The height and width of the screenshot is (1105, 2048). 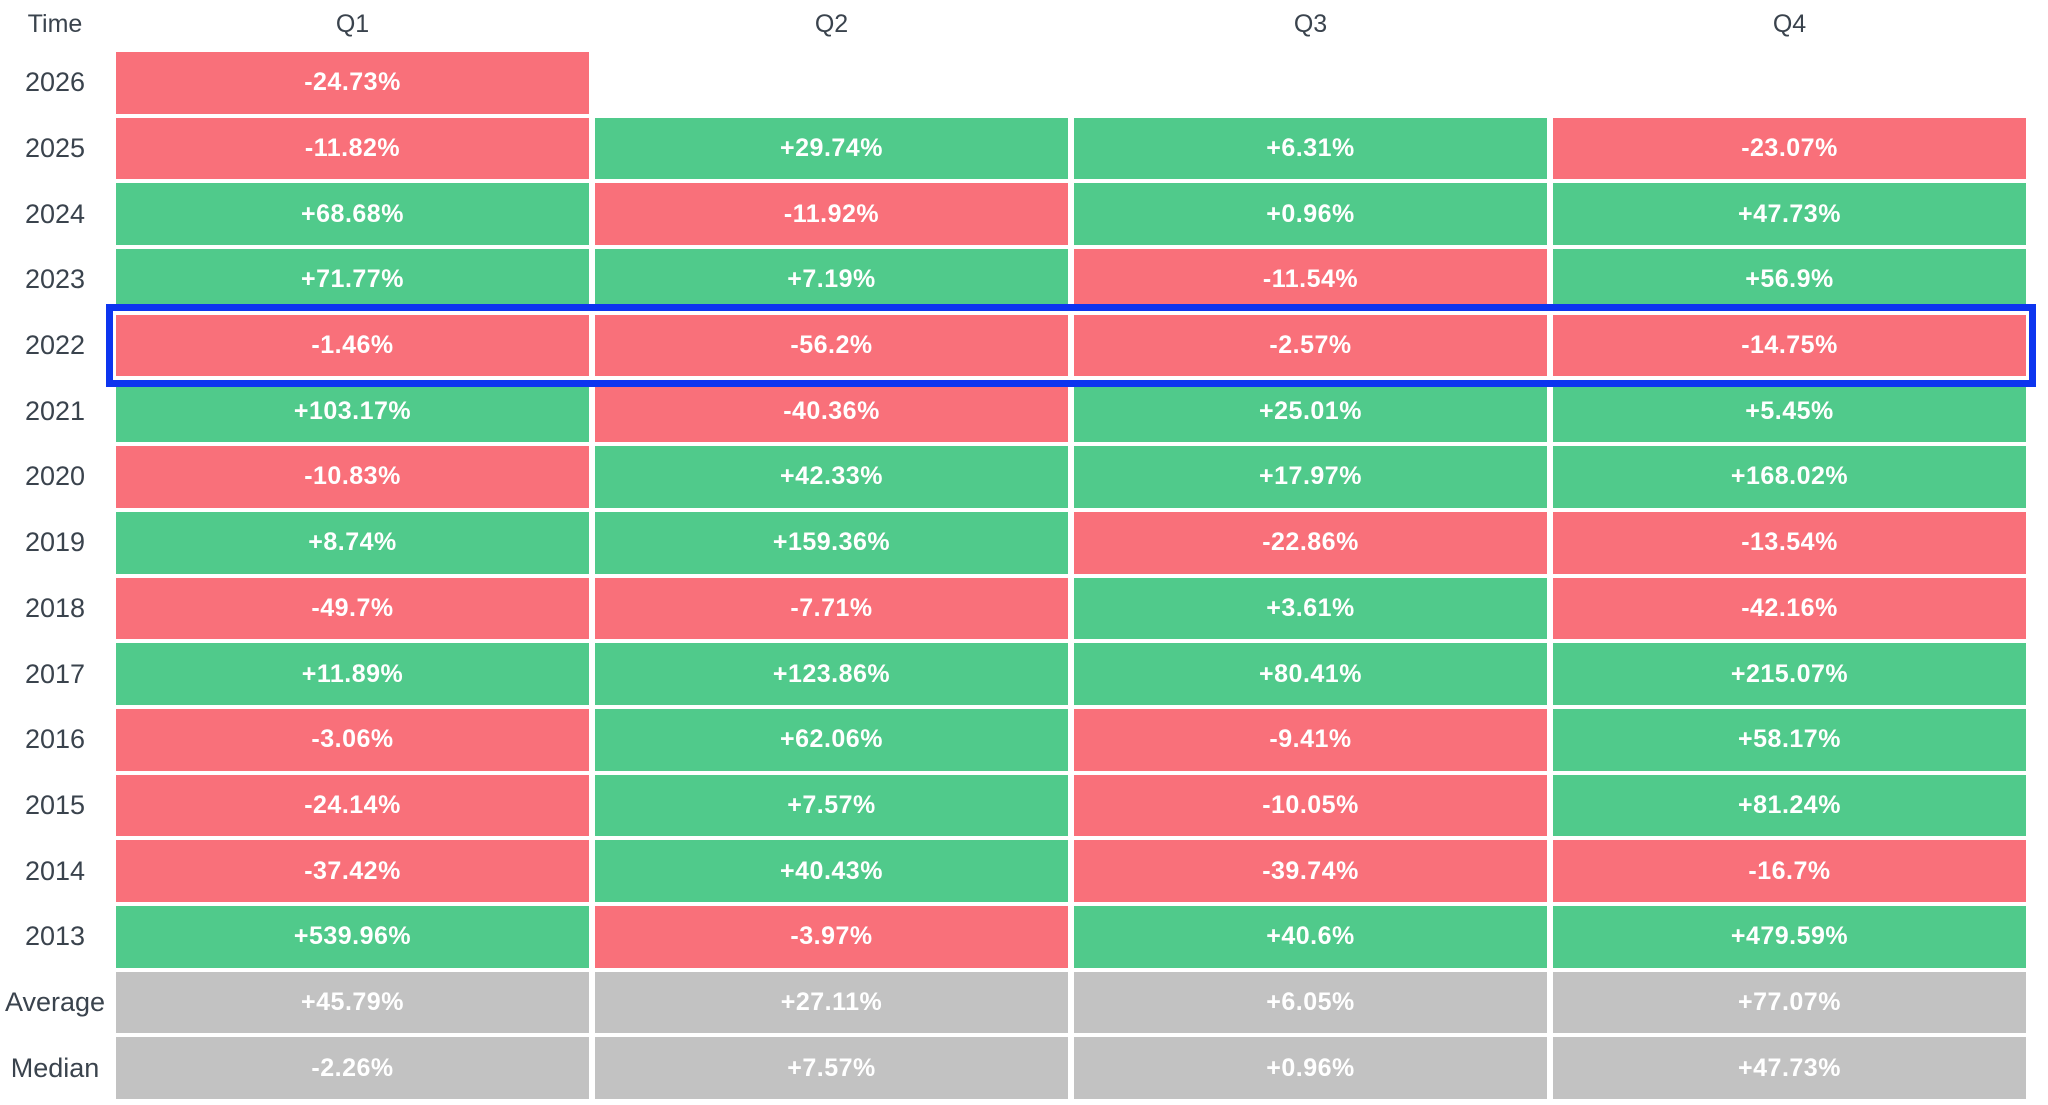 I want to click on heatmap-cell-2022-q3: -2.57%, so click(x=1310, y=345).